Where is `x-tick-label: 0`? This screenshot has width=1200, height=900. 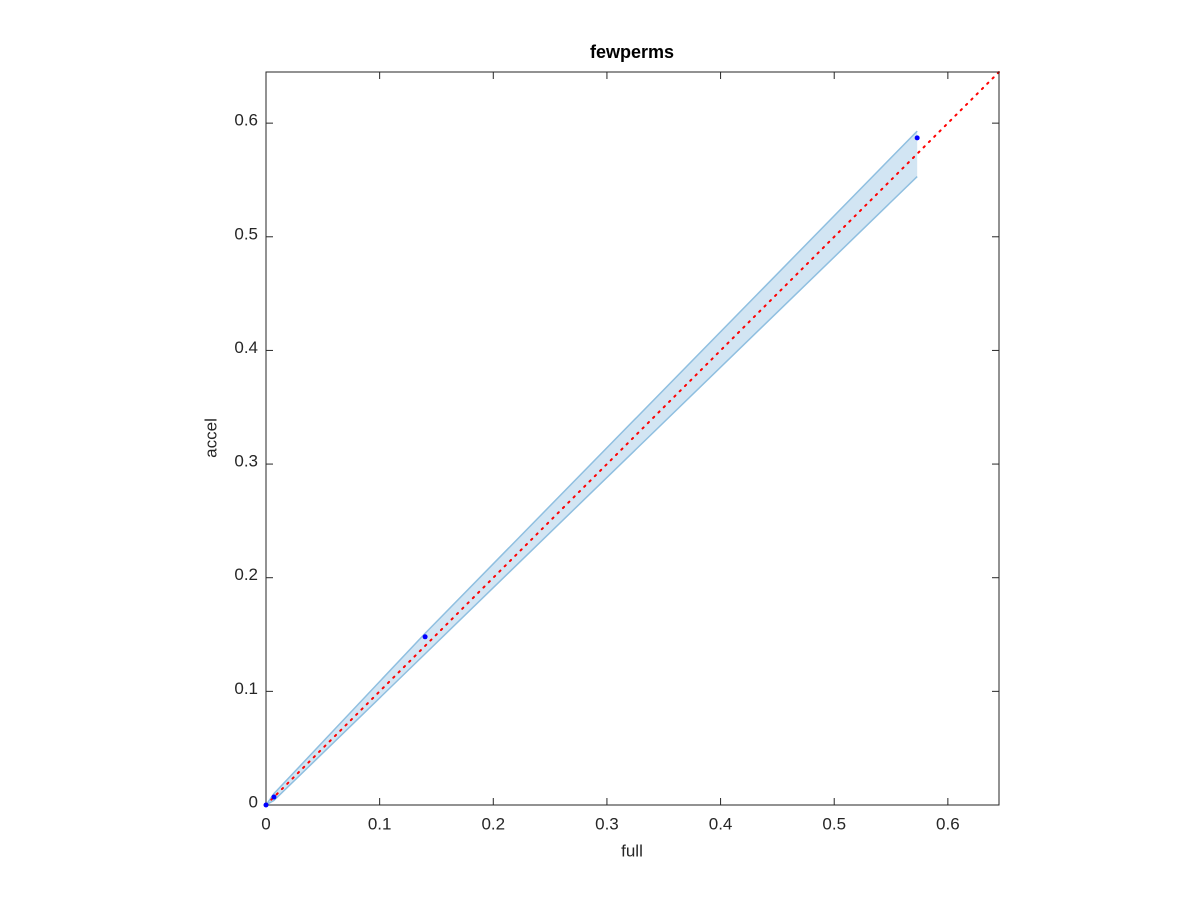 x-tick-label: 0 is located at coordinates (265, 823).